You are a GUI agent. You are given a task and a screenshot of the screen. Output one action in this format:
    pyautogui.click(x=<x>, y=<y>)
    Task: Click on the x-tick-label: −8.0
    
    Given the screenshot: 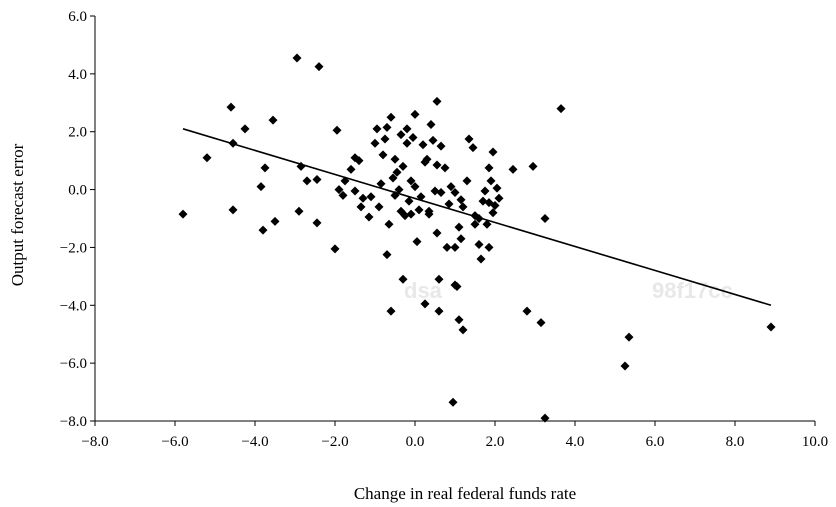 What is the action you would take?
    pyautogui.click(x=94, y=442)
    